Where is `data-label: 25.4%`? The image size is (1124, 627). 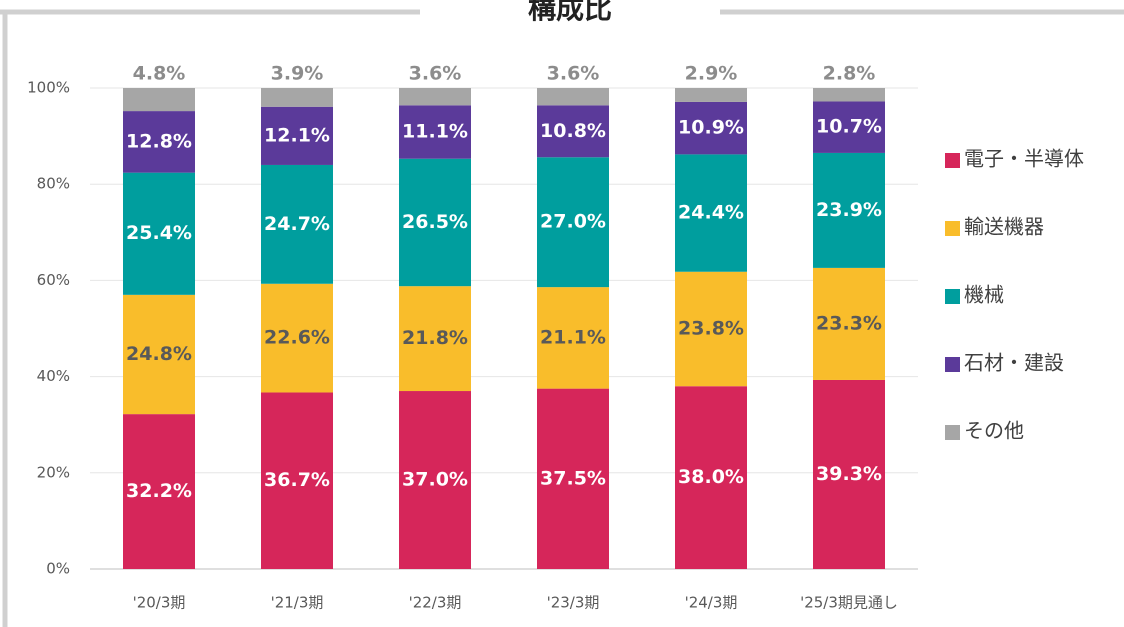 data-label: 25.4% is located at coordinates (159, 233).